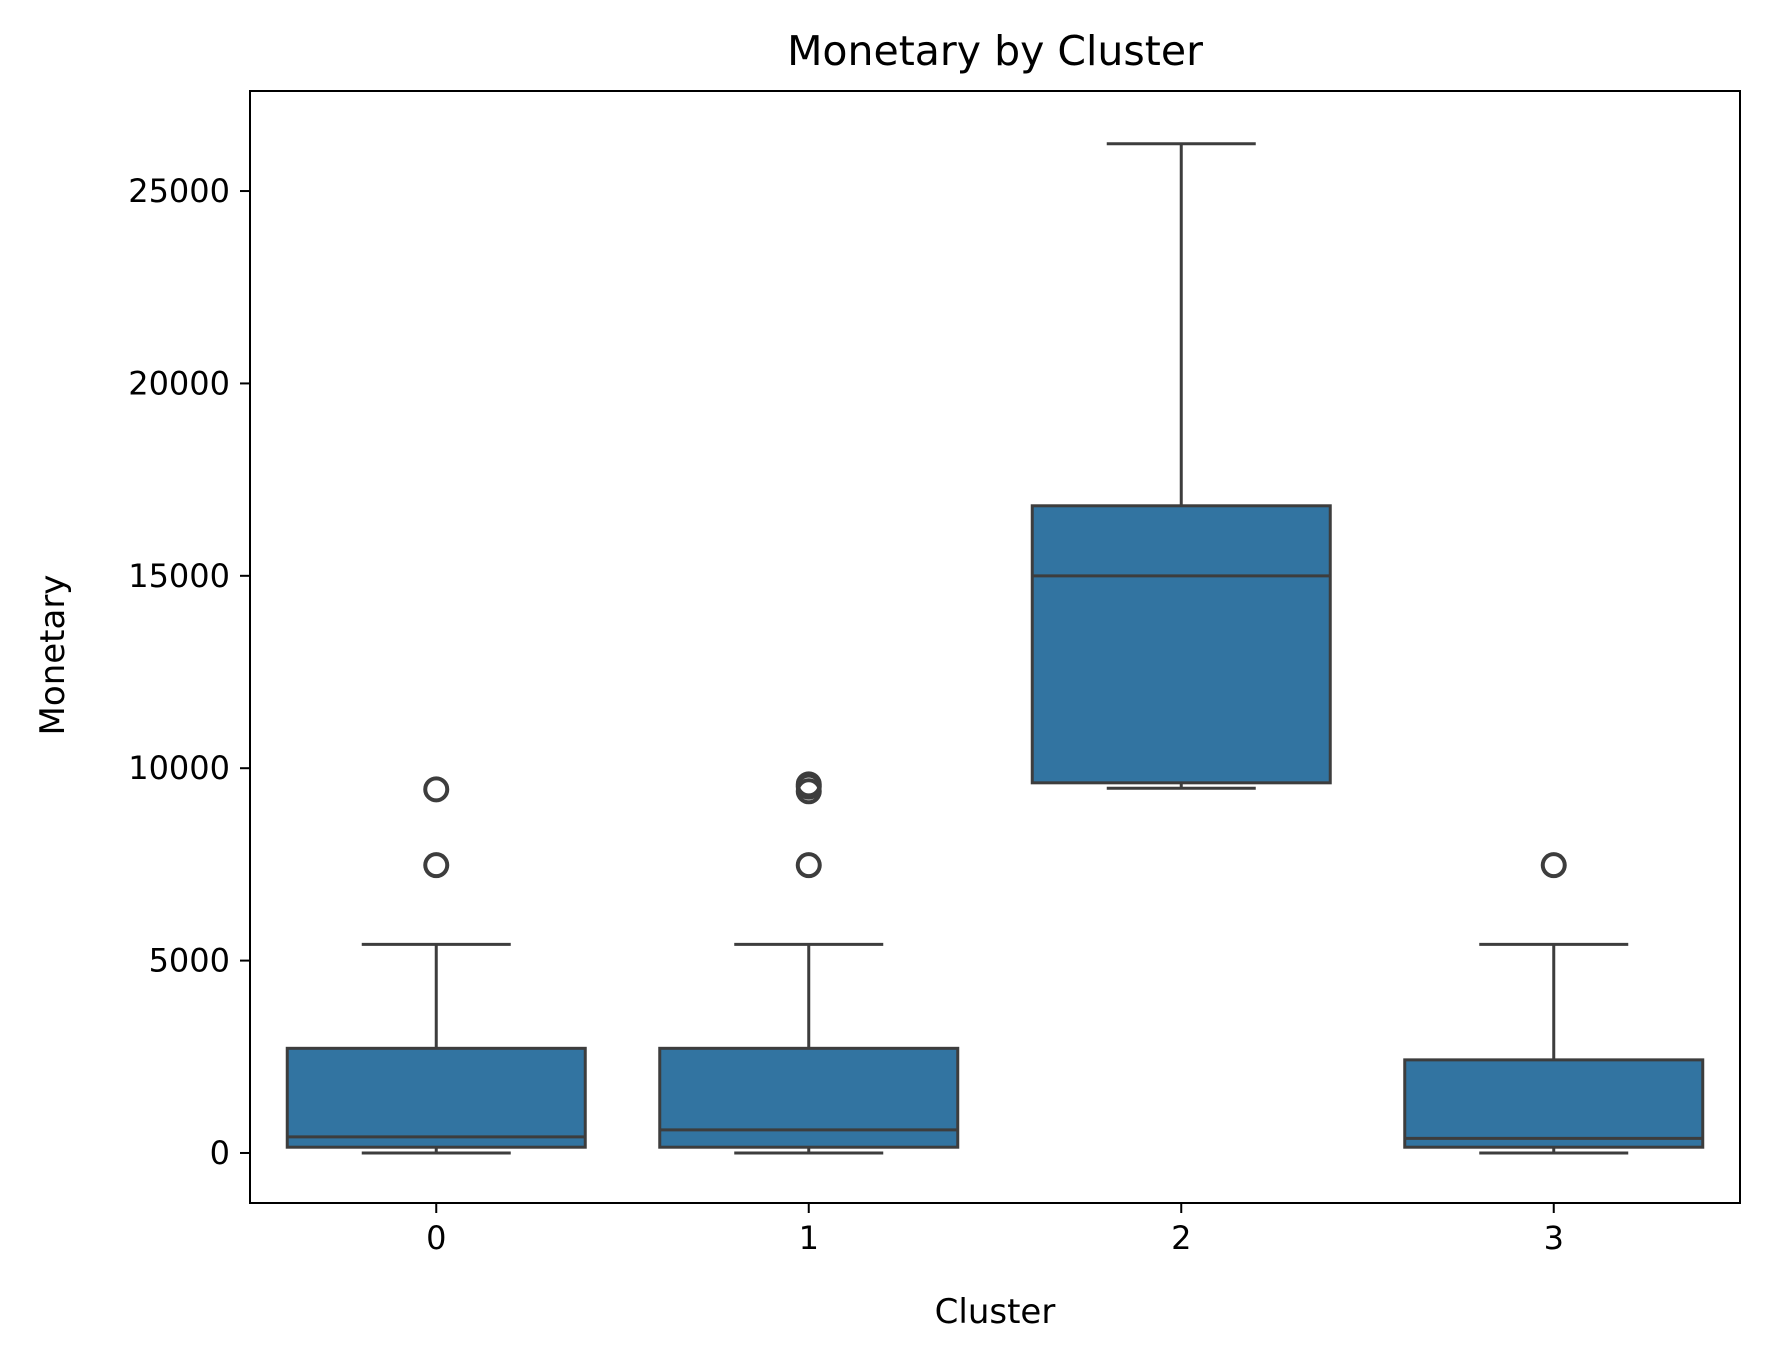  I want to click on x-axis-label: Cluster, so click(995, 1312).